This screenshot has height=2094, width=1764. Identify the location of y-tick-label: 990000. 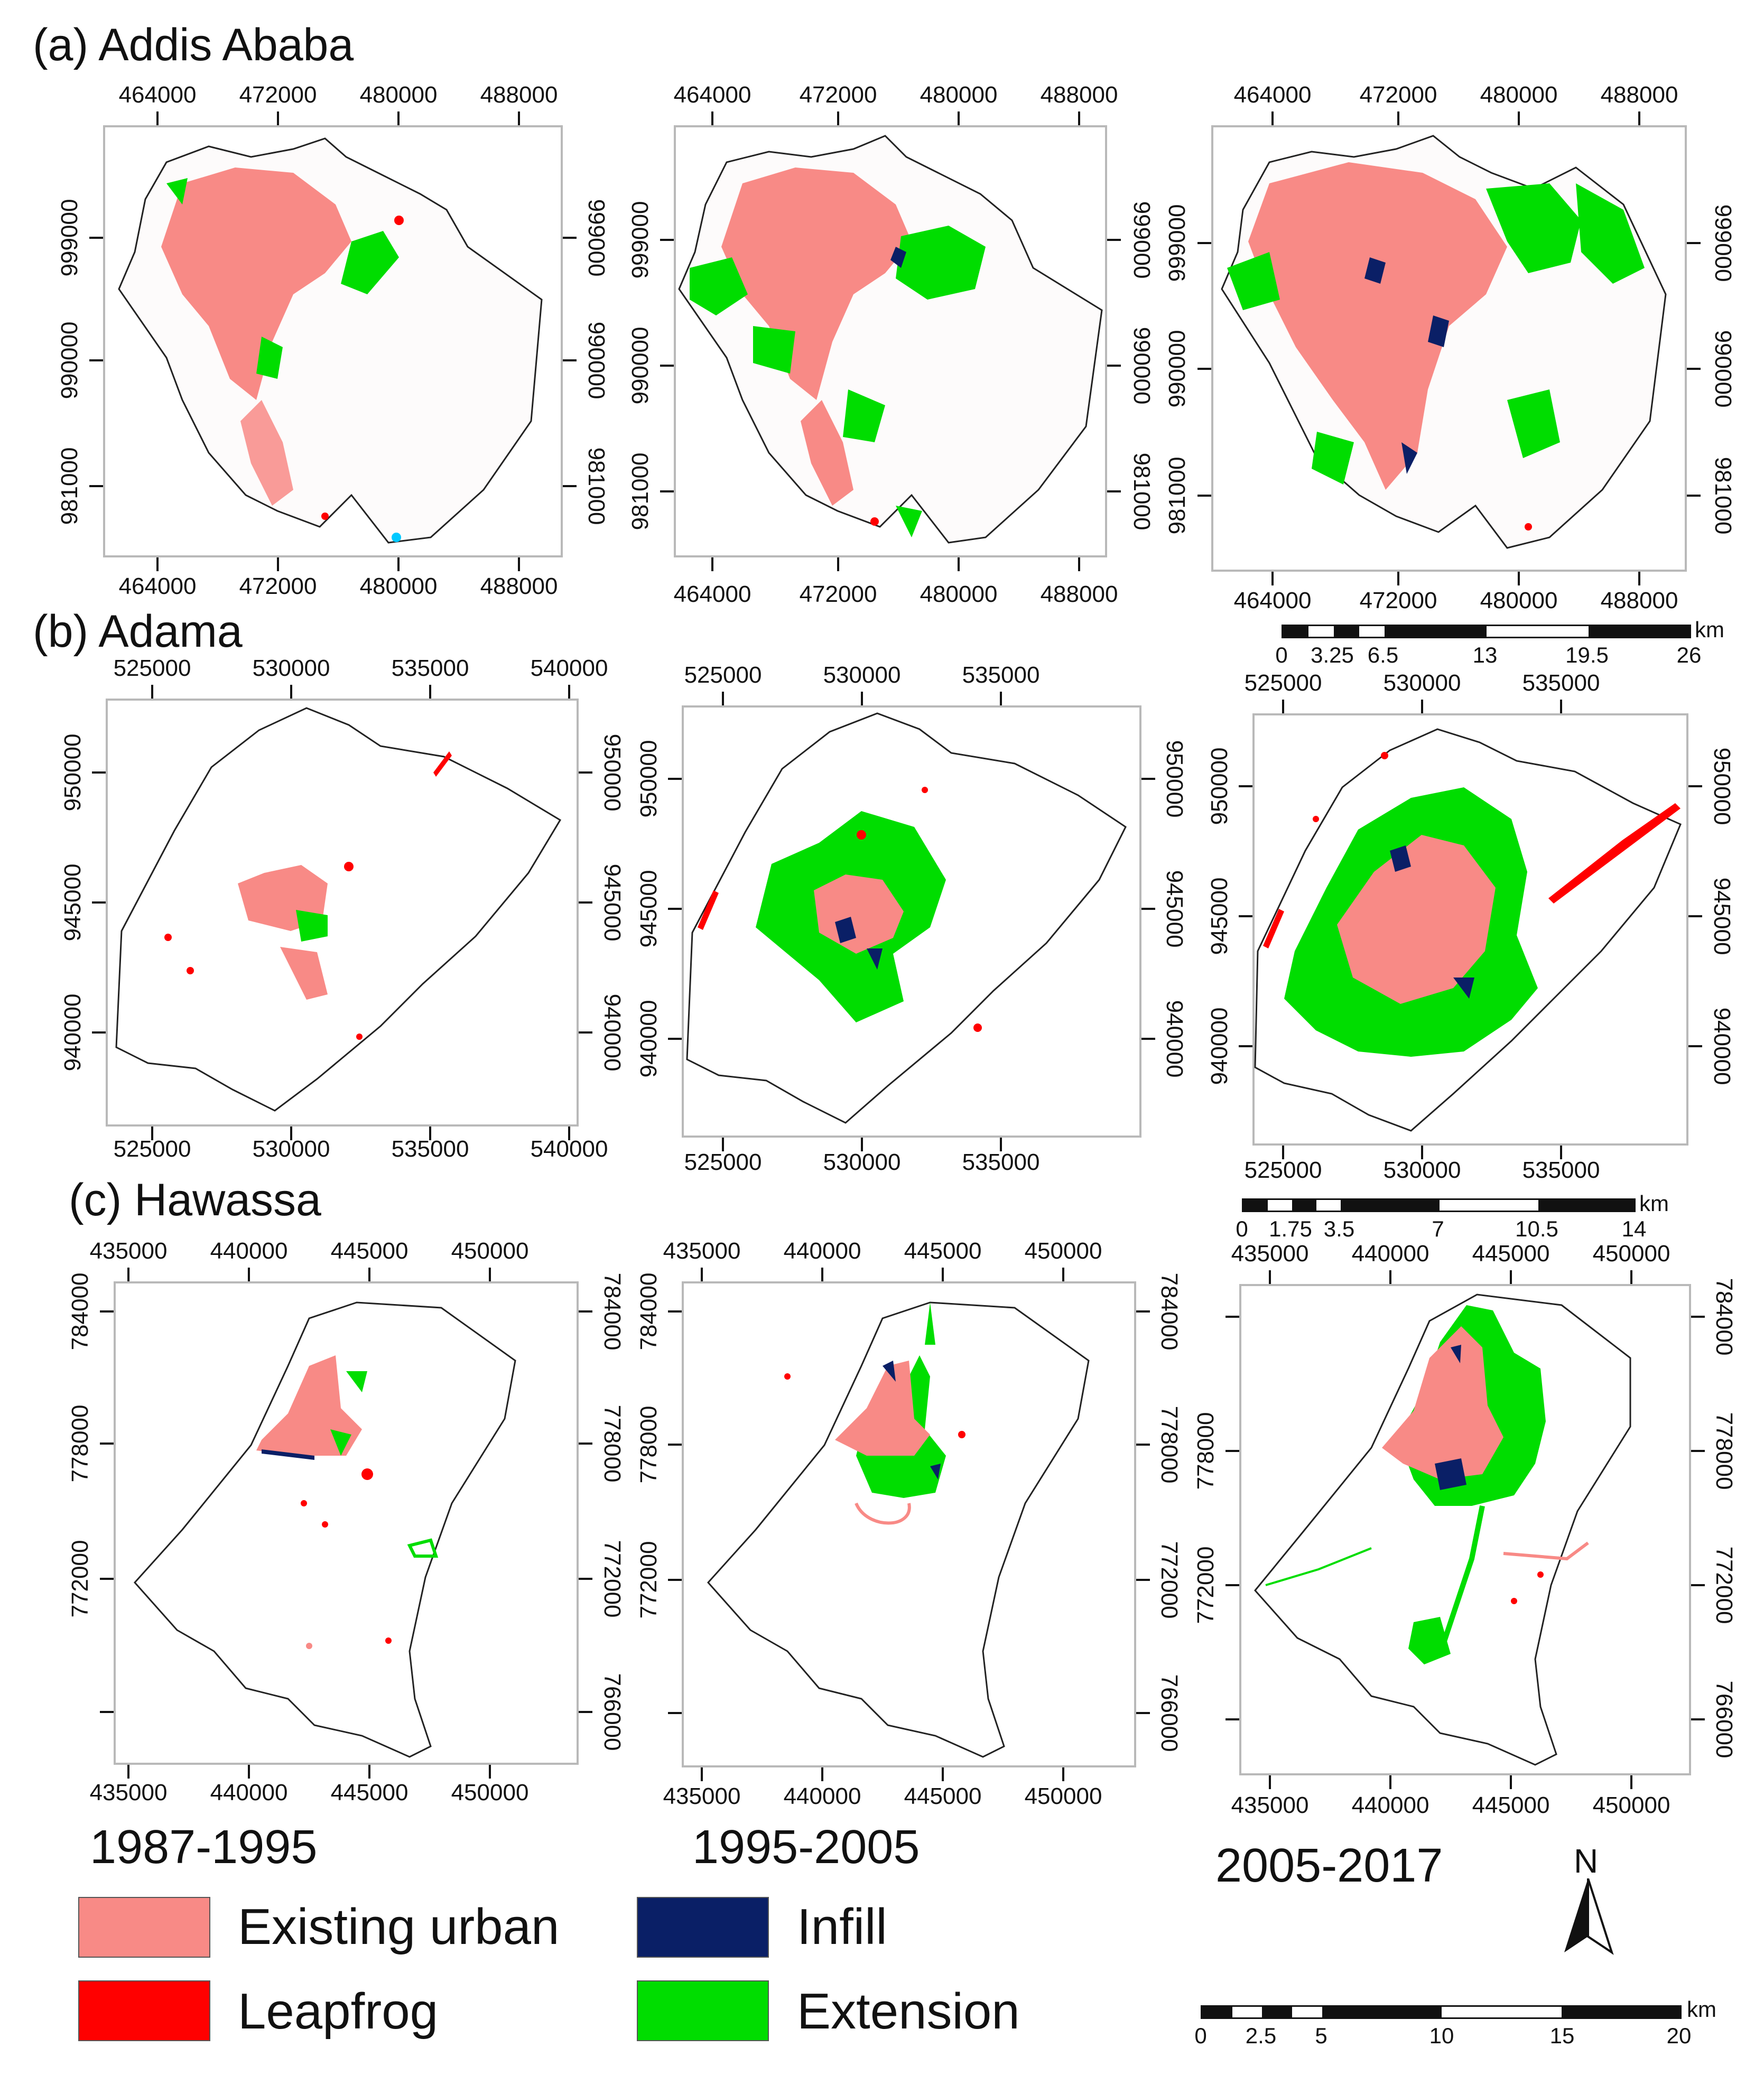
(69, 360).